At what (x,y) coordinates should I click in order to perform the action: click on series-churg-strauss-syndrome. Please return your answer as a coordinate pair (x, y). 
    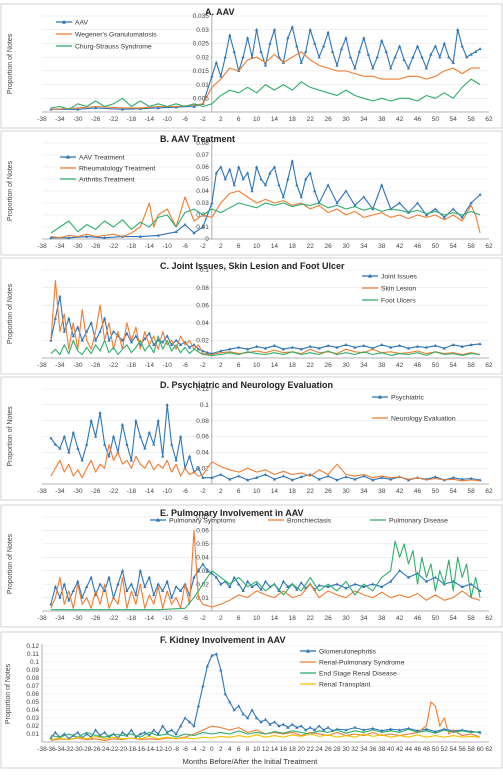
    Looking at the image, I should click on (265, 94).